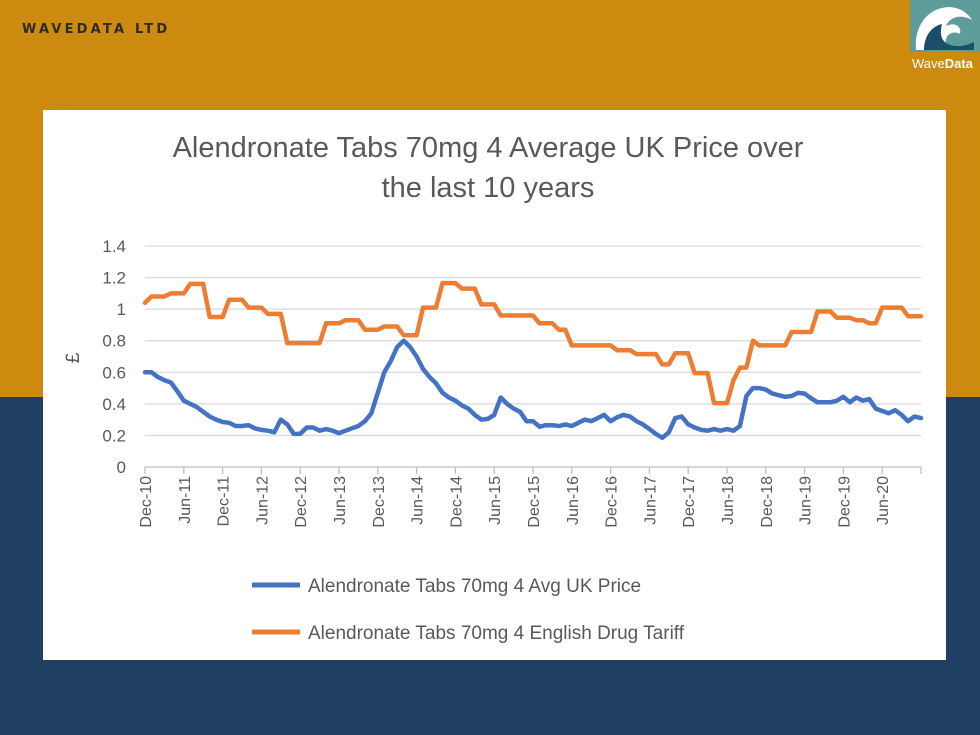  I want to click on x-tick-label: Jun-18, so click(728, 500).